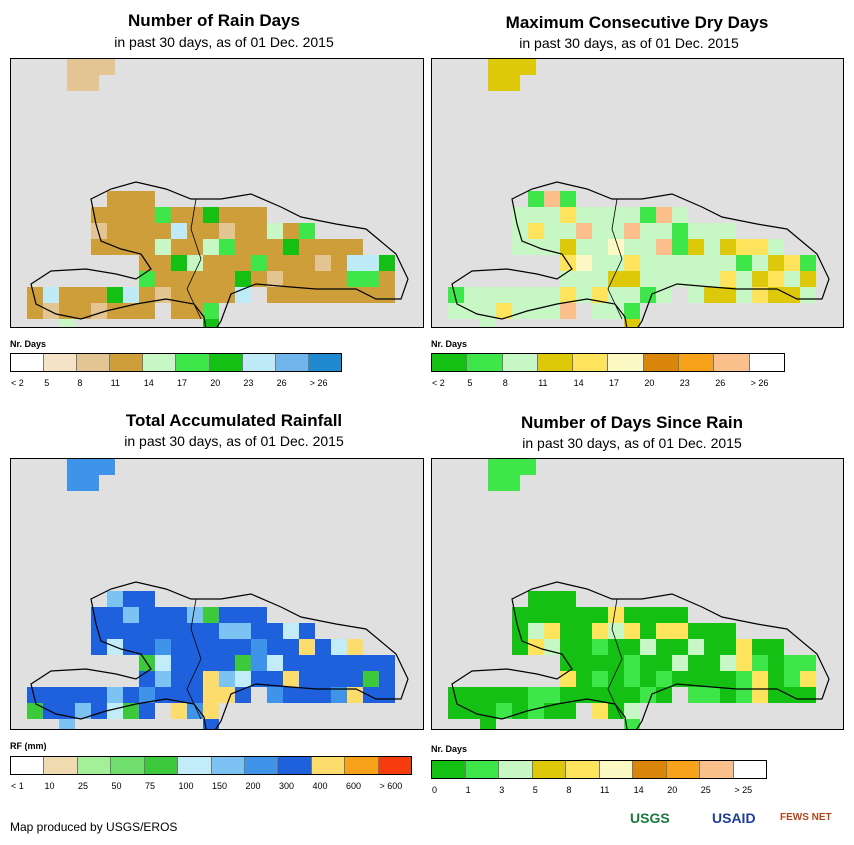  I want to click on legend-tick-label: 5, so click(470, 383).